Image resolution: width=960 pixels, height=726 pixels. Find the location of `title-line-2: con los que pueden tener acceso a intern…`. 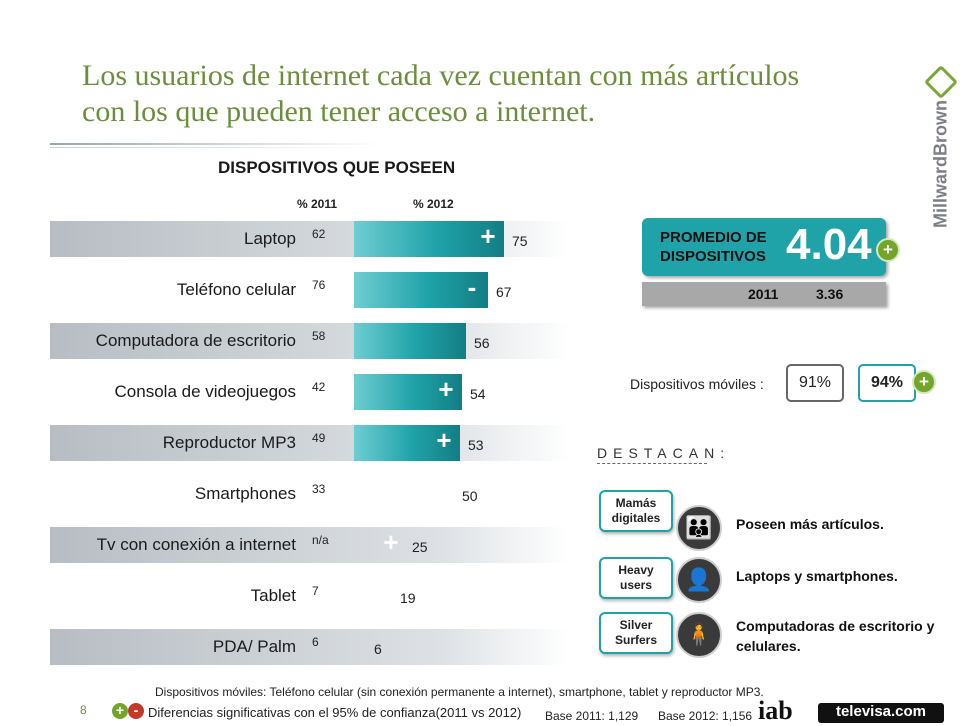

title-line-2: con los que pueden tener acceso a intern… is located at coordinates (339, 111).